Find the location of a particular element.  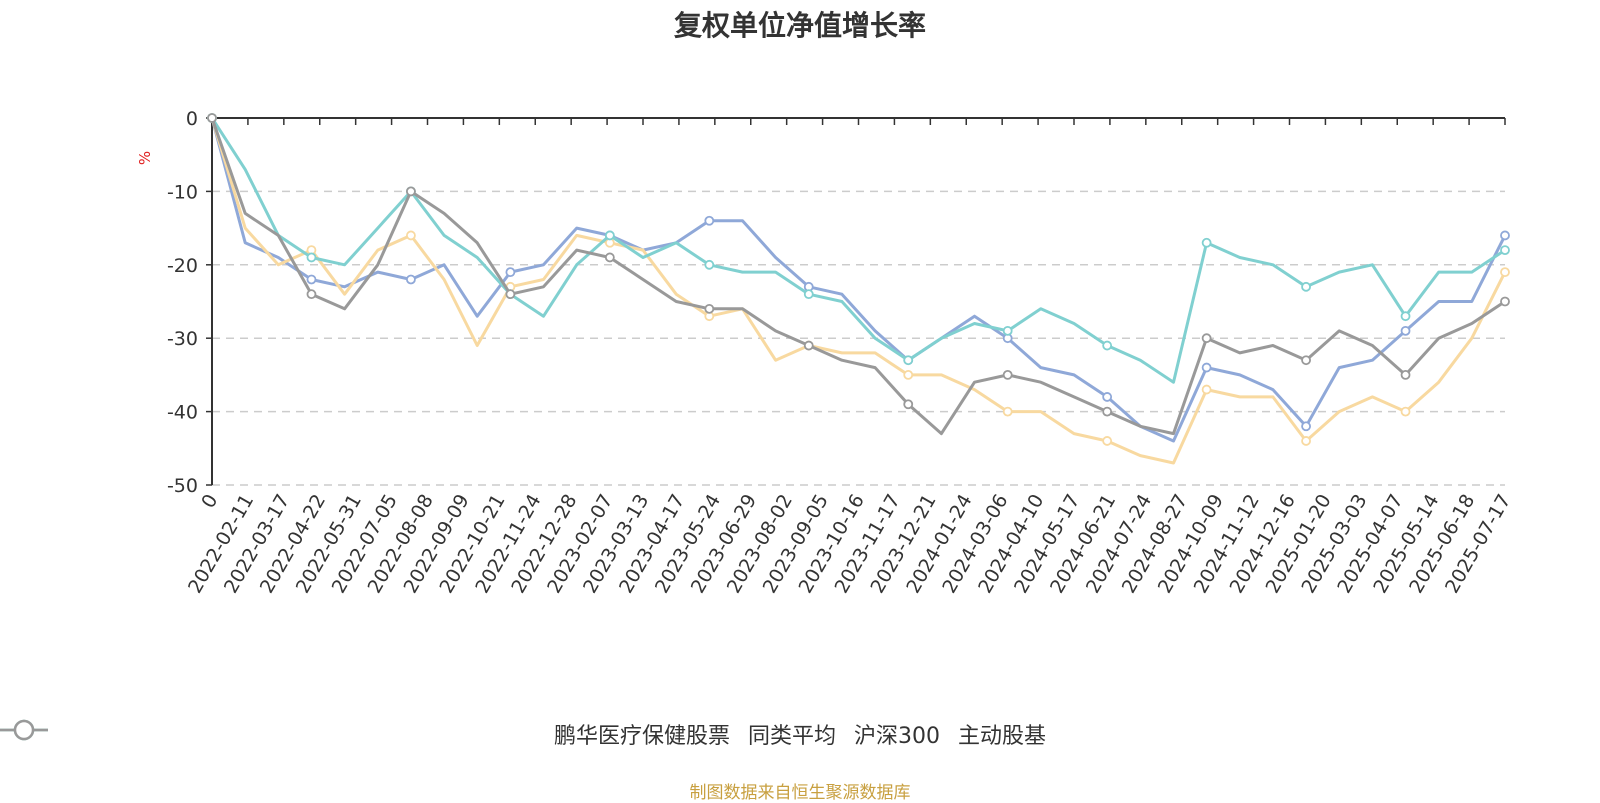

chart-title: 复权单位净值增长率 is located at coordinates (799, 25).